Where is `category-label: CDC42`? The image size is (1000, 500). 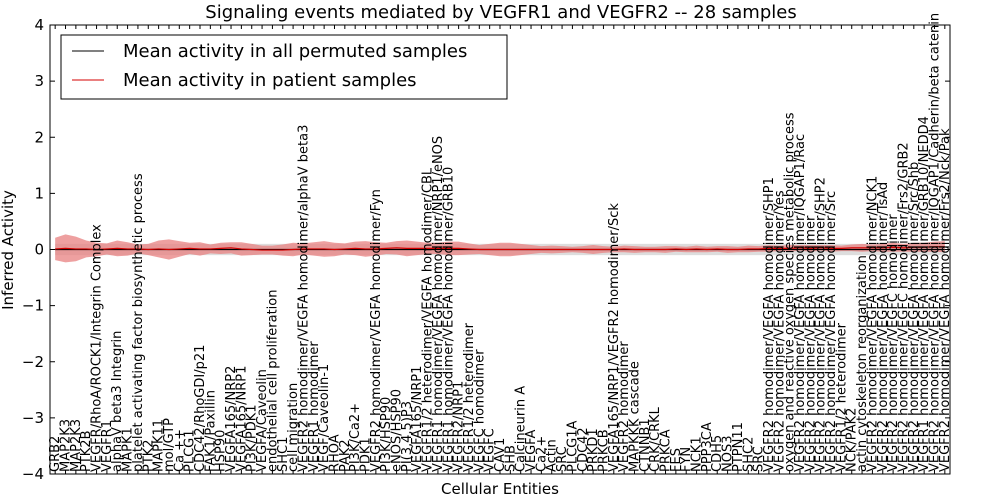
category-label: CDC42 is located at coordinates (583, 449).